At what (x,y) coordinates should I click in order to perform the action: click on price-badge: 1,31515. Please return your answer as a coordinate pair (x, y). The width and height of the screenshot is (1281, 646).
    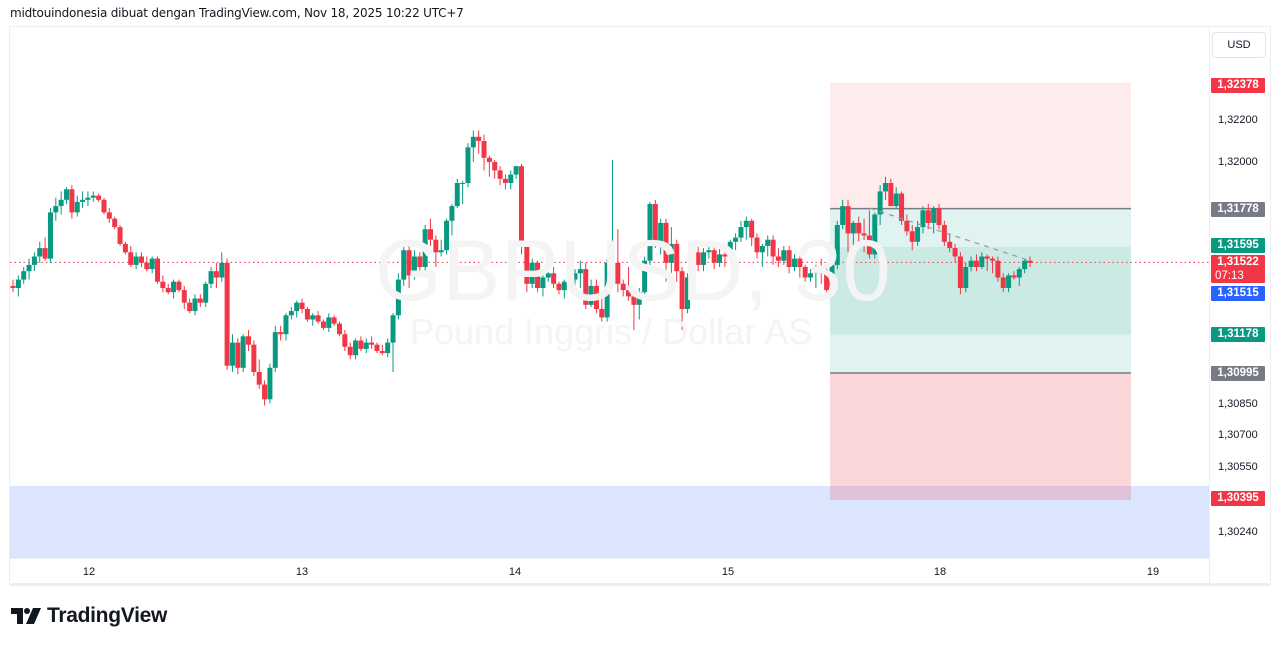
    Looking at the image, I should click on (1238, 293).